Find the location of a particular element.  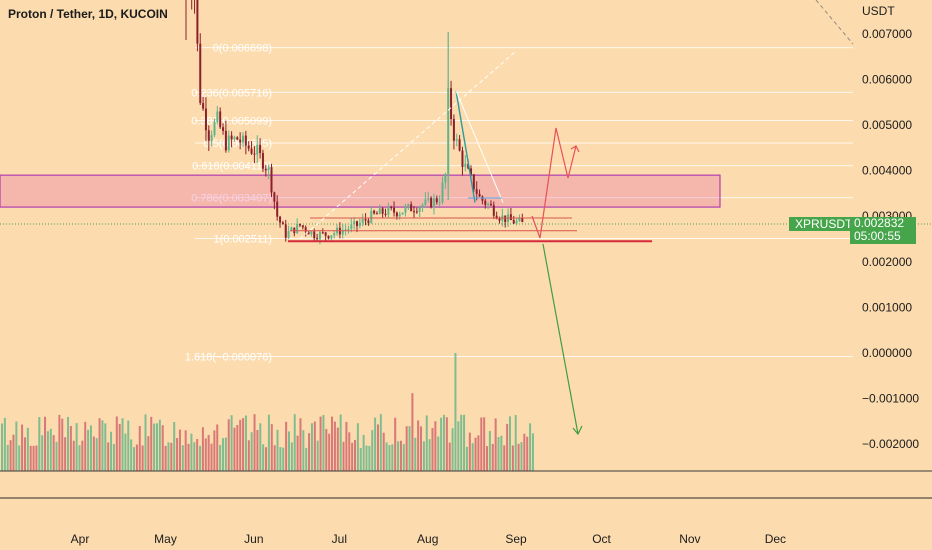

time-axis: Apr May Jun Jul Aug Sep Oct Nov Dec is located at coordinates (466, 508).